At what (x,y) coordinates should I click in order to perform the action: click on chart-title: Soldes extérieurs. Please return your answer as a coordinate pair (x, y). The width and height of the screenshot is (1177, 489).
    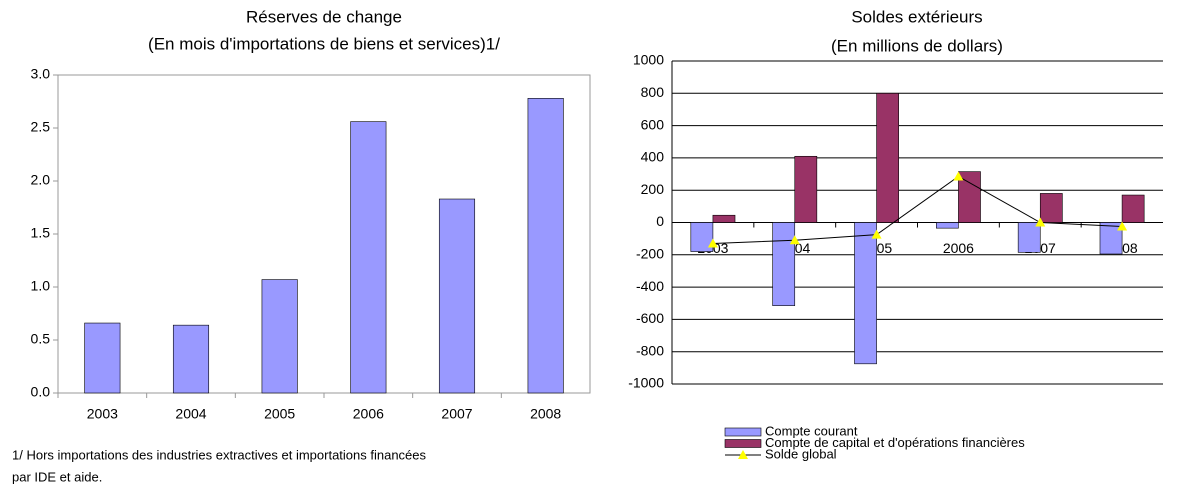
    Looking at the image, I should click on (916, 16).